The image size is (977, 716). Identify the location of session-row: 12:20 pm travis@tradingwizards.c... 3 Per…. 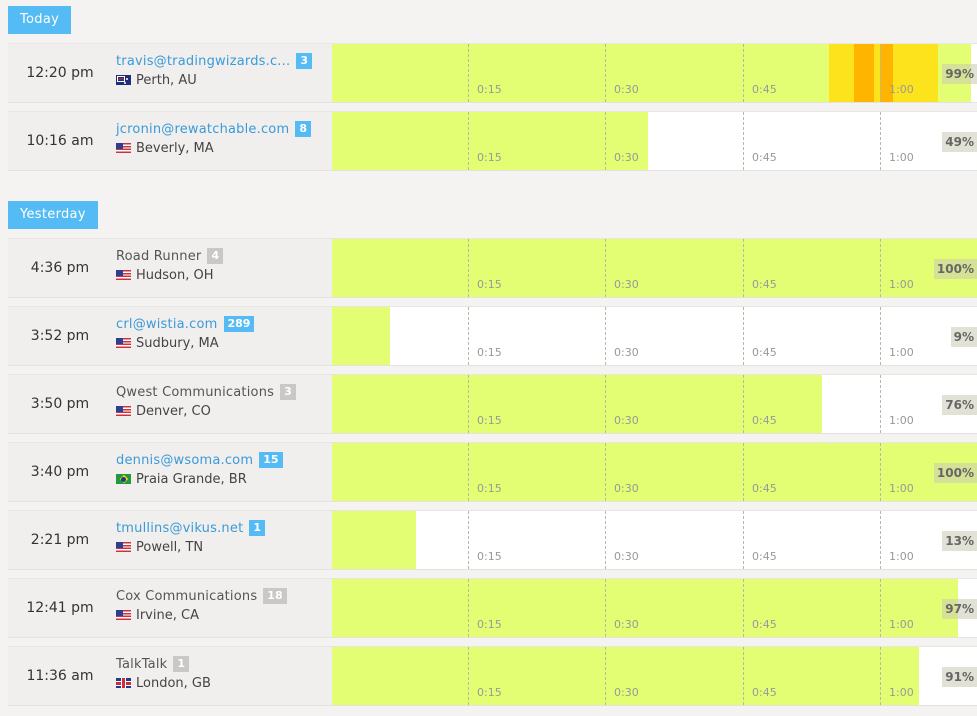
(492, 73).